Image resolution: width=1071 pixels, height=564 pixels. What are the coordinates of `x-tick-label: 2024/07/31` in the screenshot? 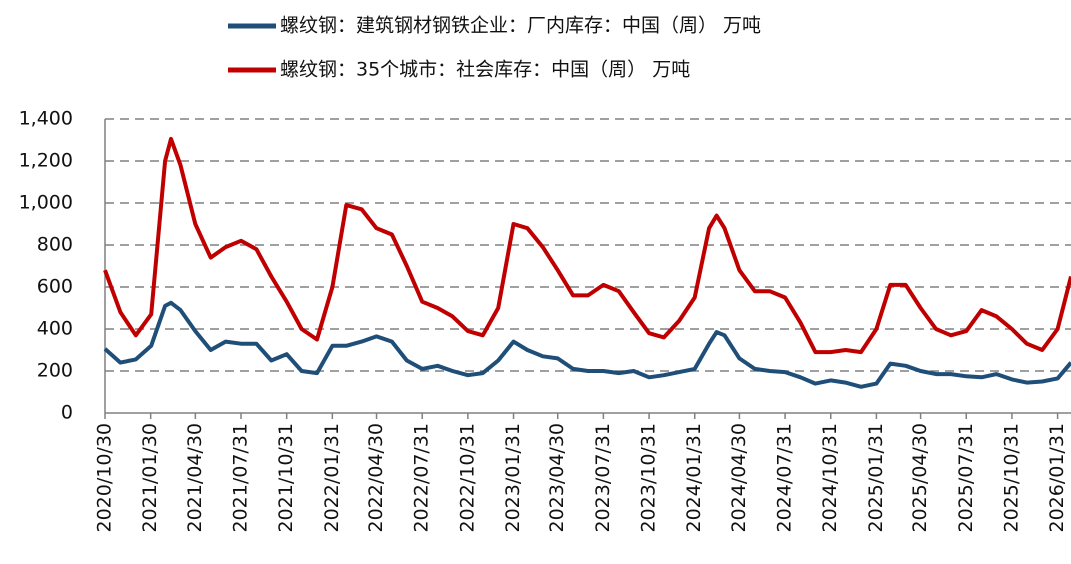 It's located at (785, 478).